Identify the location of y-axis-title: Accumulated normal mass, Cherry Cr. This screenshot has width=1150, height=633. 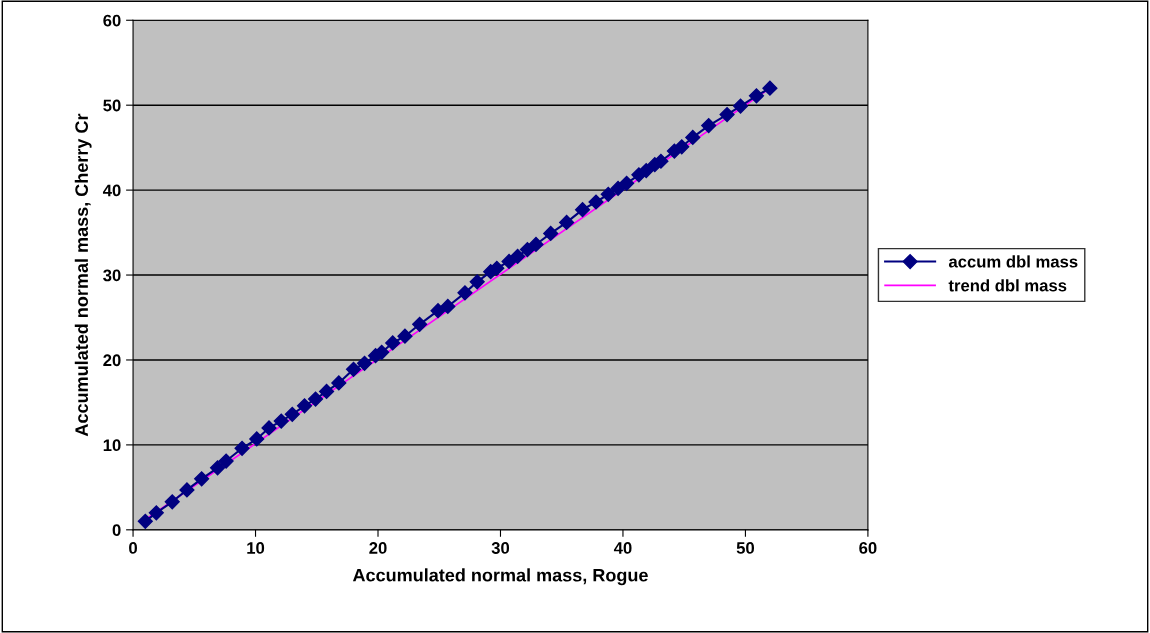
(83, 275).